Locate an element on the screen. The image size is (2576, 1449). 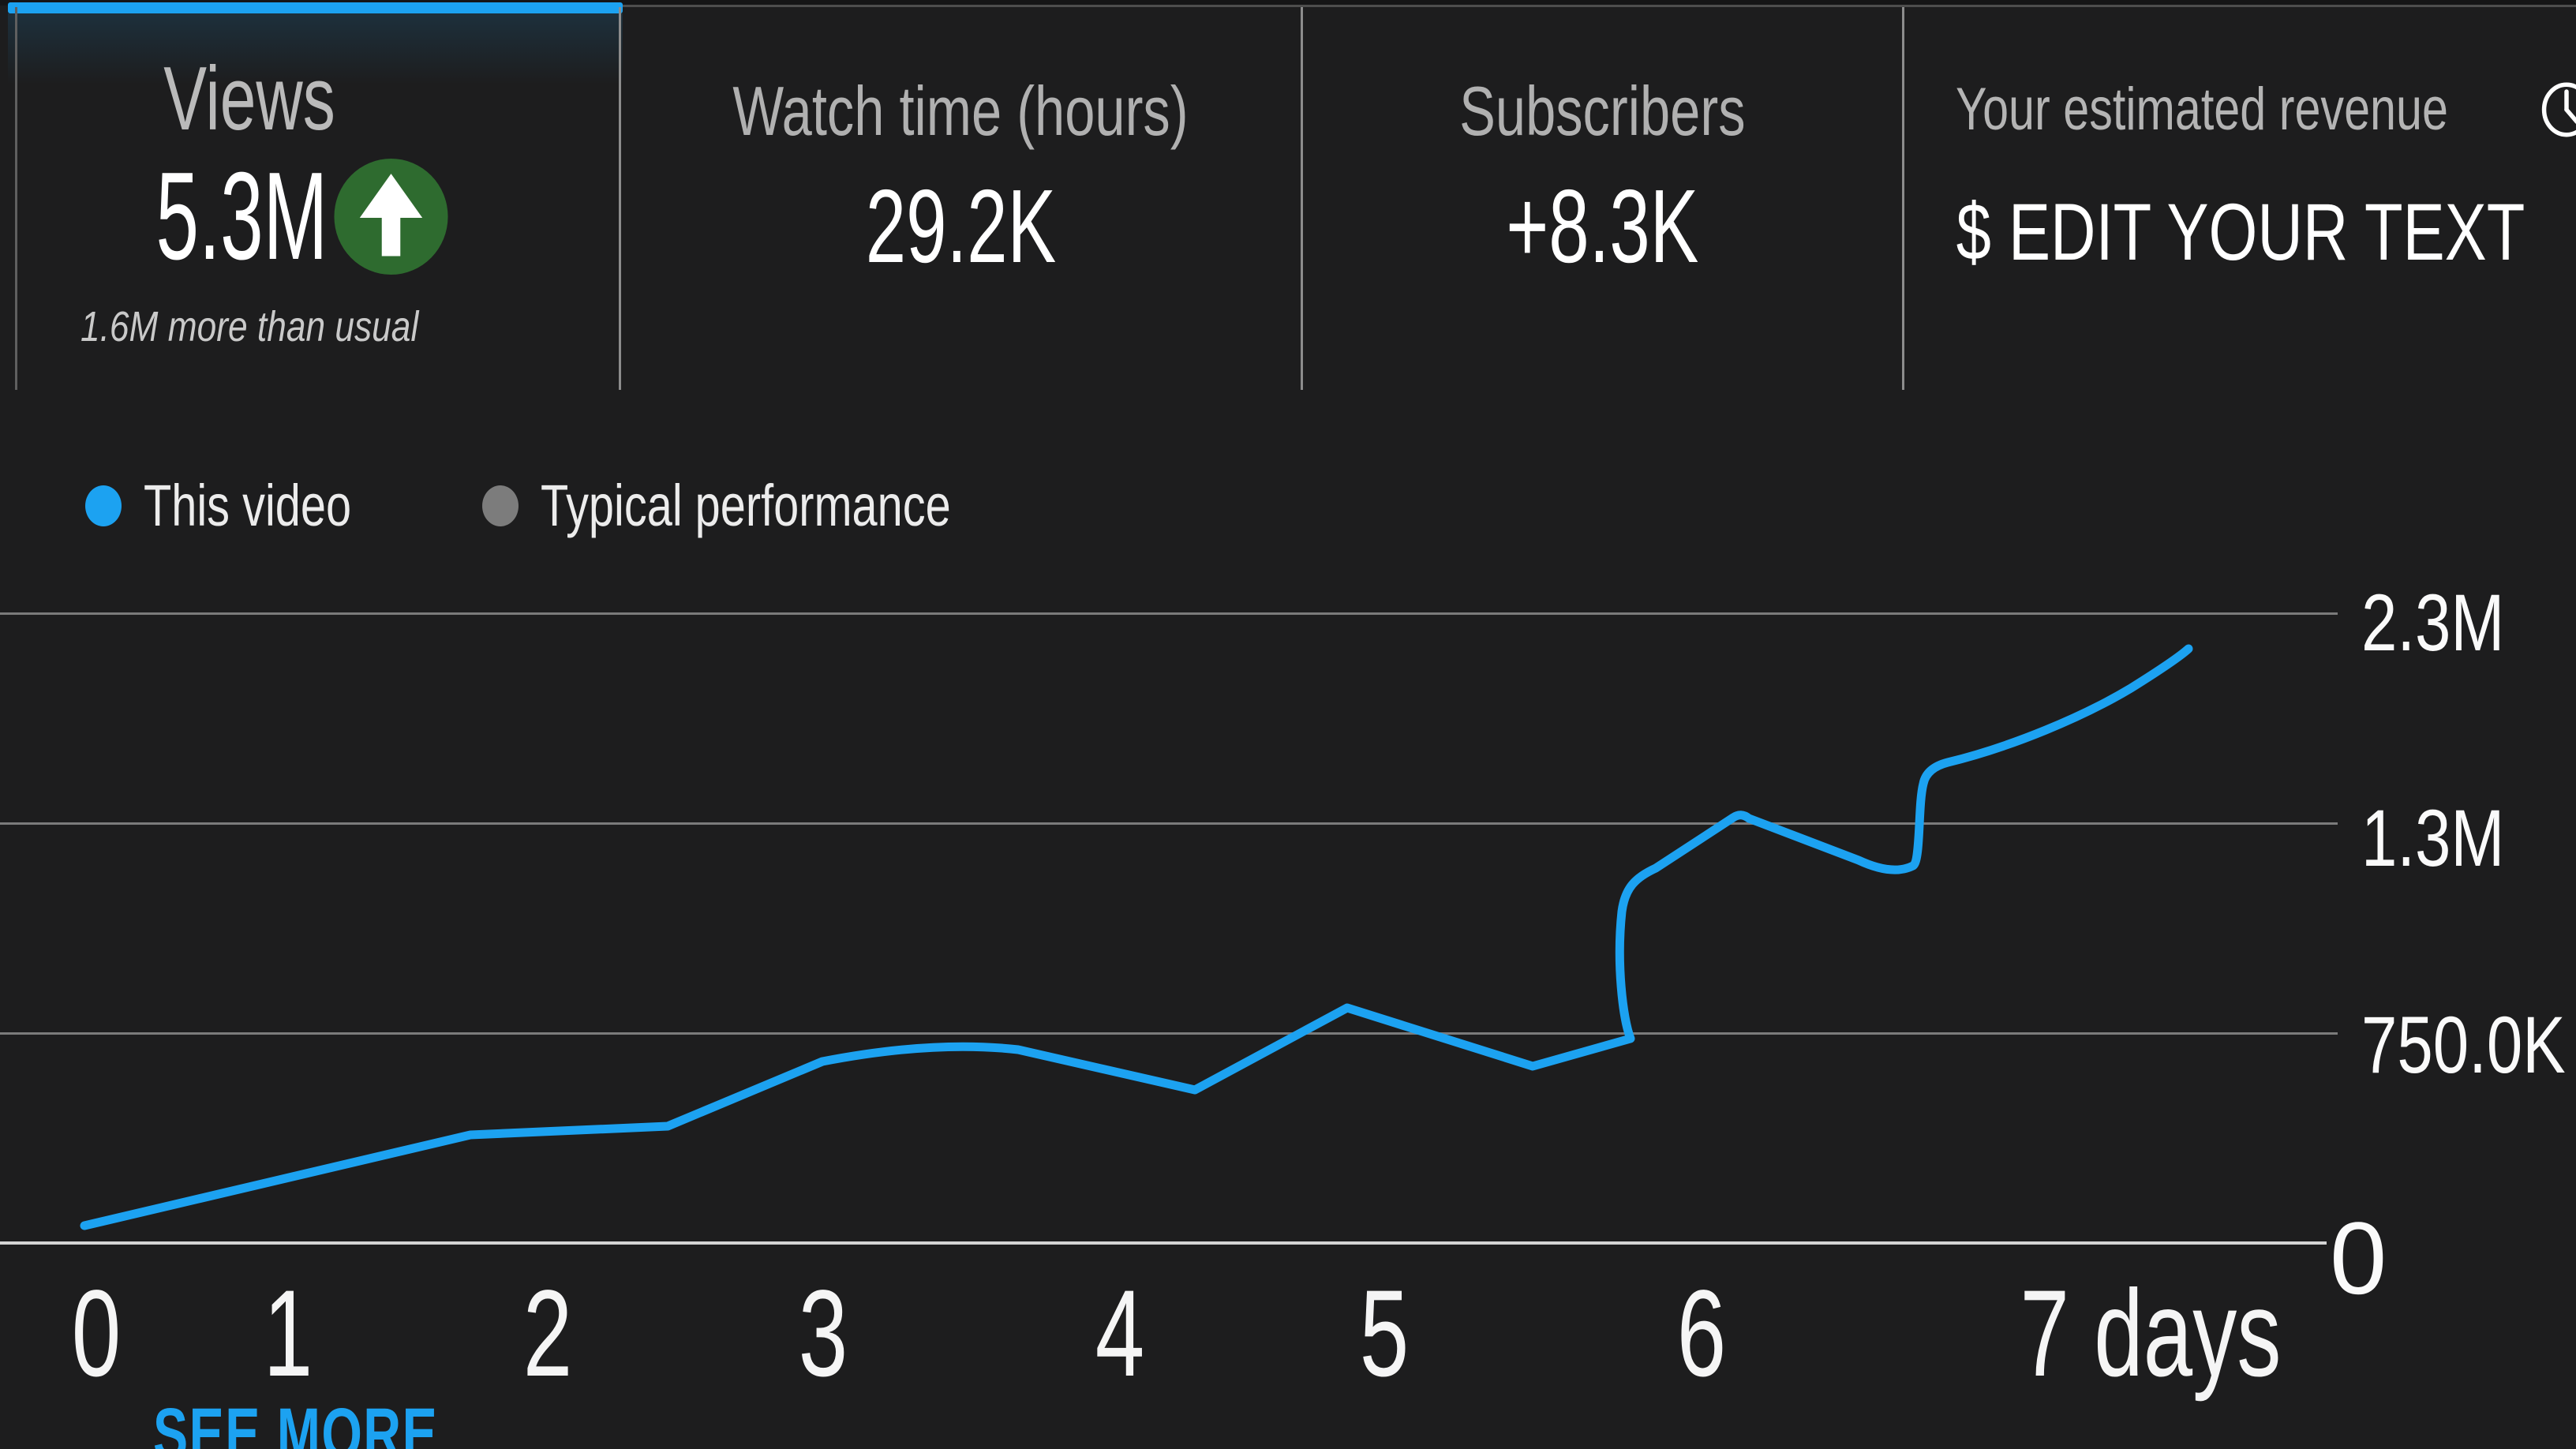
x-tick-2: 2 is located at coordinates (547, 1333).